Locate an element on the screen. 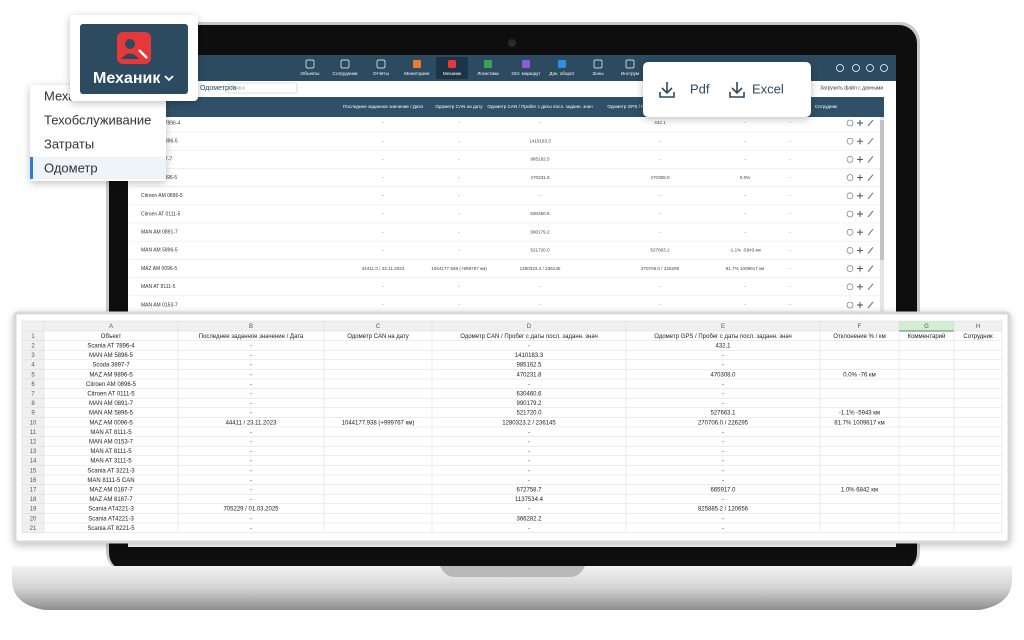 This screenshot has width=1024, height=640. nav-item: Объекты is located at coordinates (310, 73).